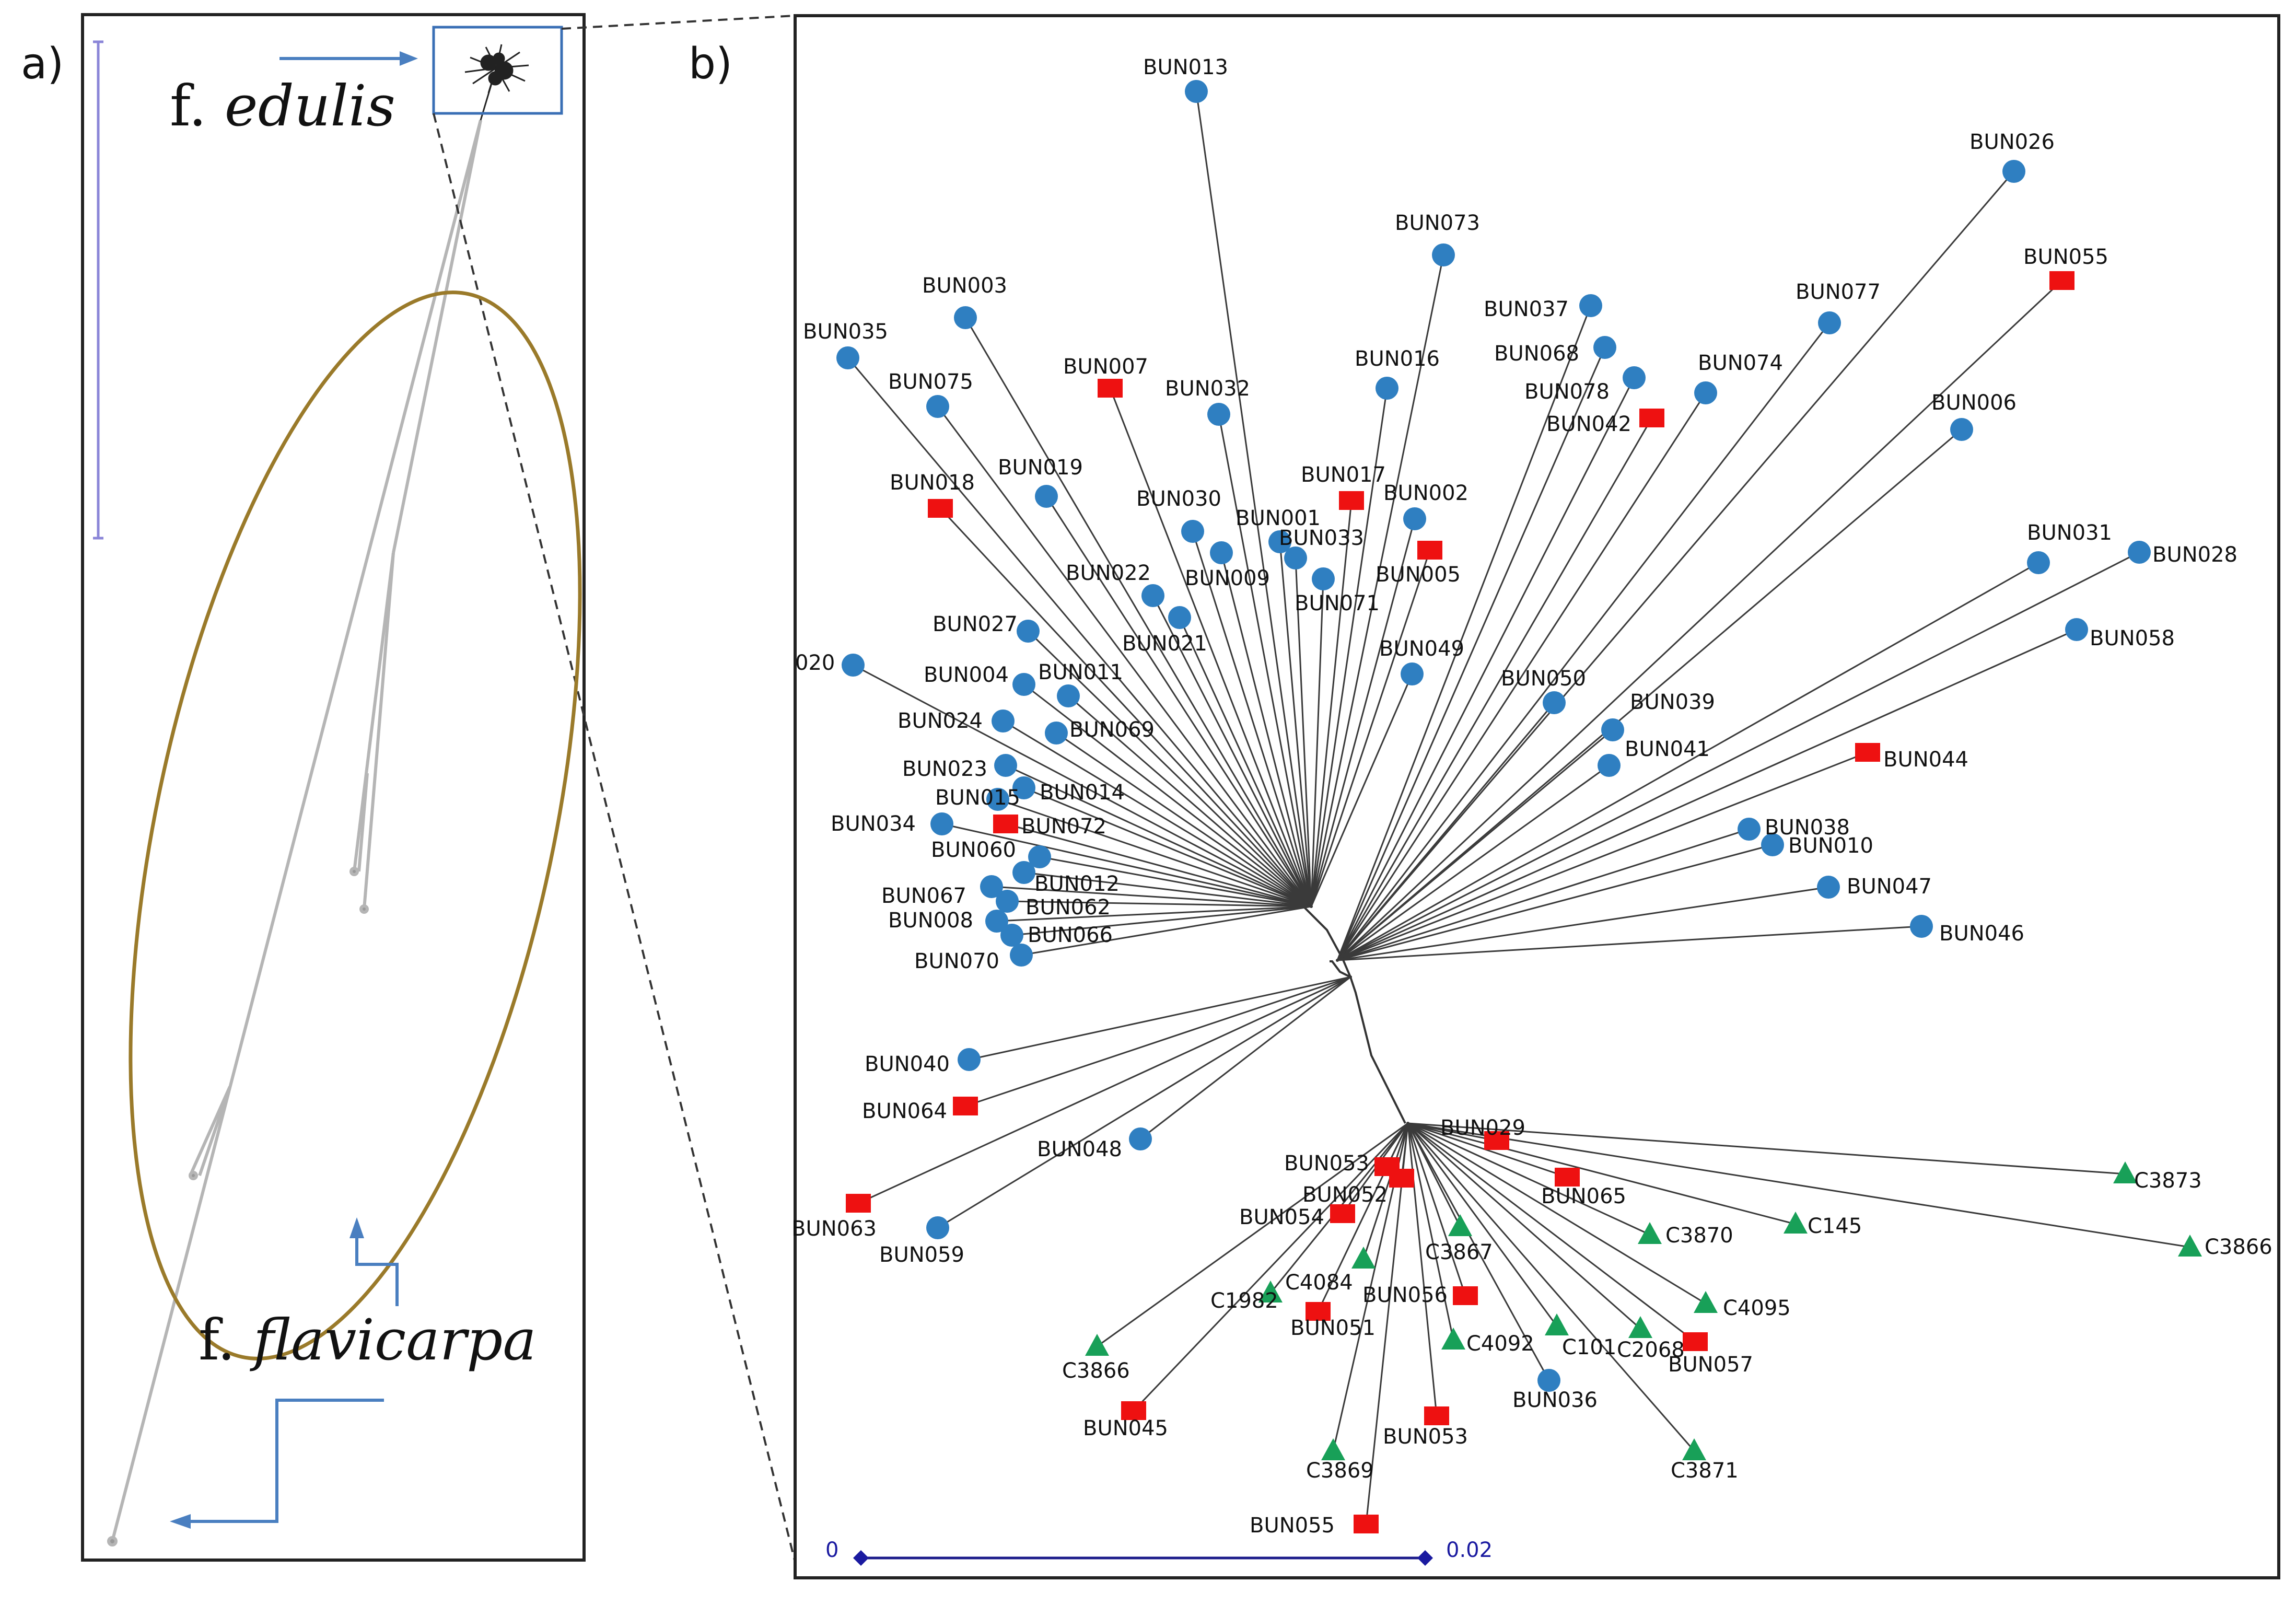 Image resolution: width=2296 pixels, height=1605 pixels. Describe the element at coordinates (907, 1064) in the screenshot. I see `node-label: BUN040` at that location.